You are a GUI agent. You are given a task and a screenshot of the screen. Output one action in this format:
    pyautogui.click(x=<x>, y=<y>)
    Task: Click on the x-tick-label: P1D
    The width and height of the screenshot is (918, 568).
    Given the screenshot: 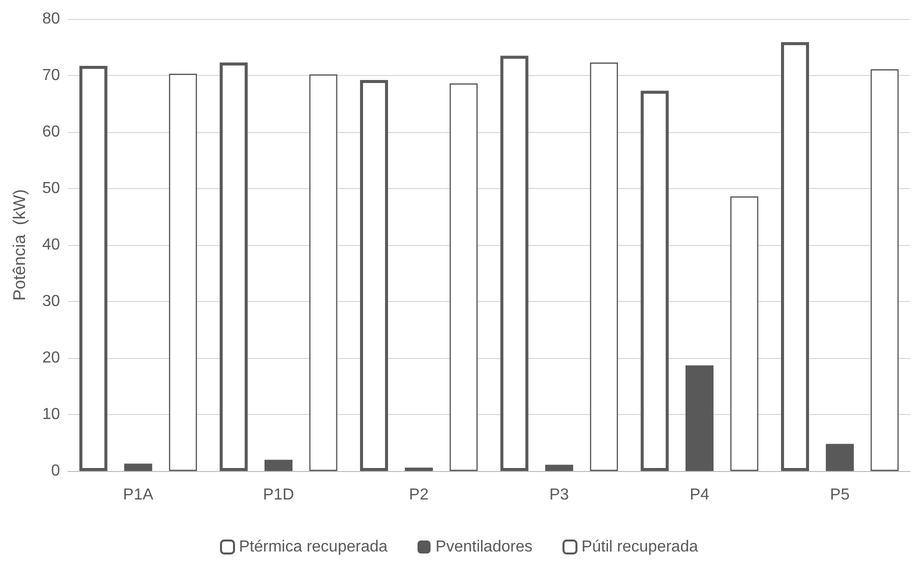 What is the action you would take?
    pyautogui.click(x=278, y=495)
    